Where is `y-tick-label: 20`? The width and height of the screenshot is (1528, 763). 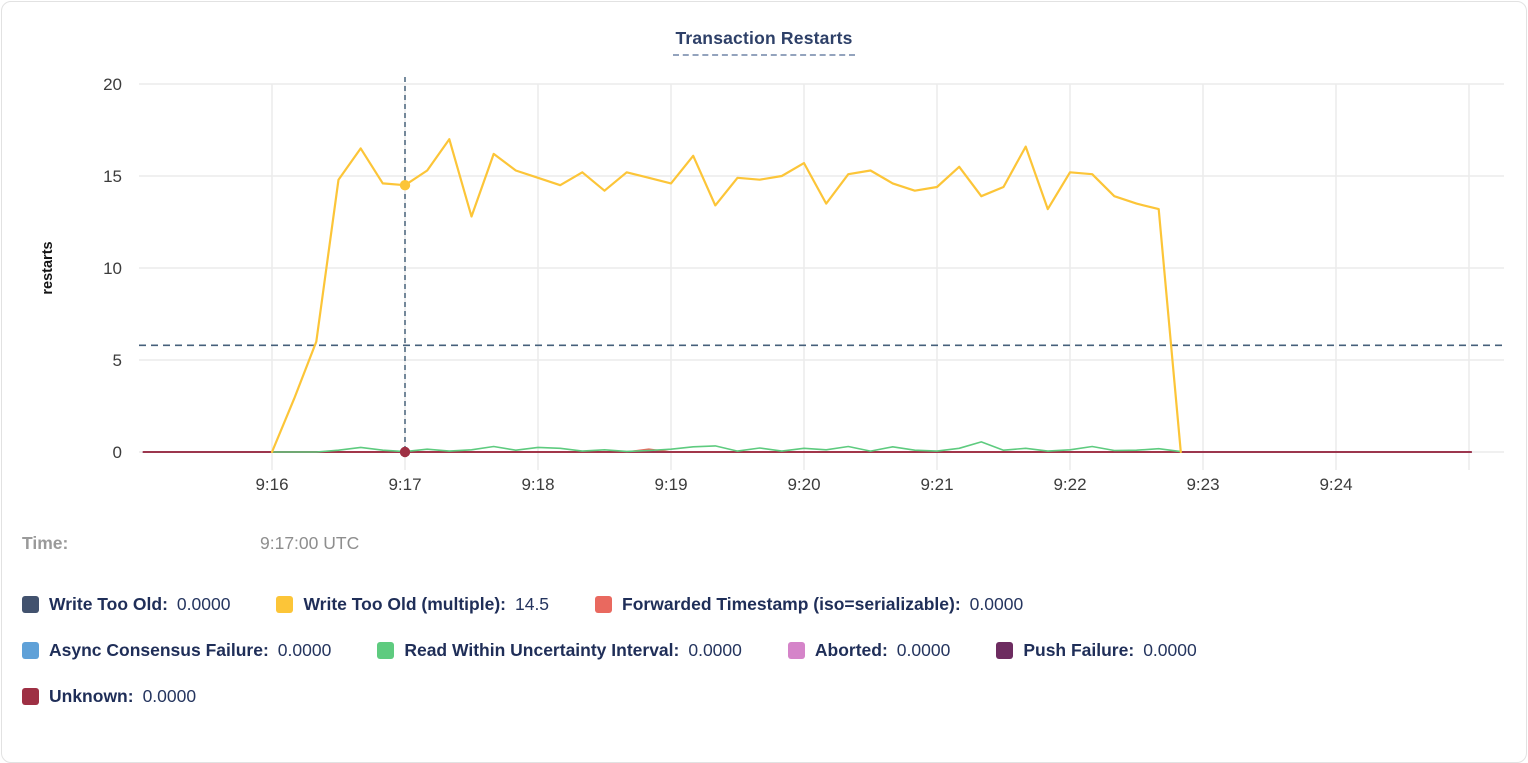 y-tick-label: 20 is located at coordinates (112, 84).